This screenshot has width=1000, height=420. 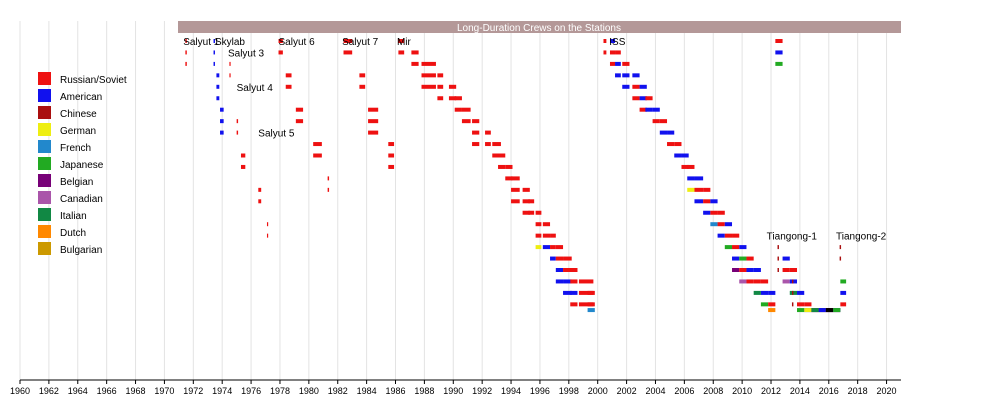 What do you see at coordinates (93, 80) in the screenshot?
I see `legend-label: Russian/Soviet` at bounding box center [93, 80].